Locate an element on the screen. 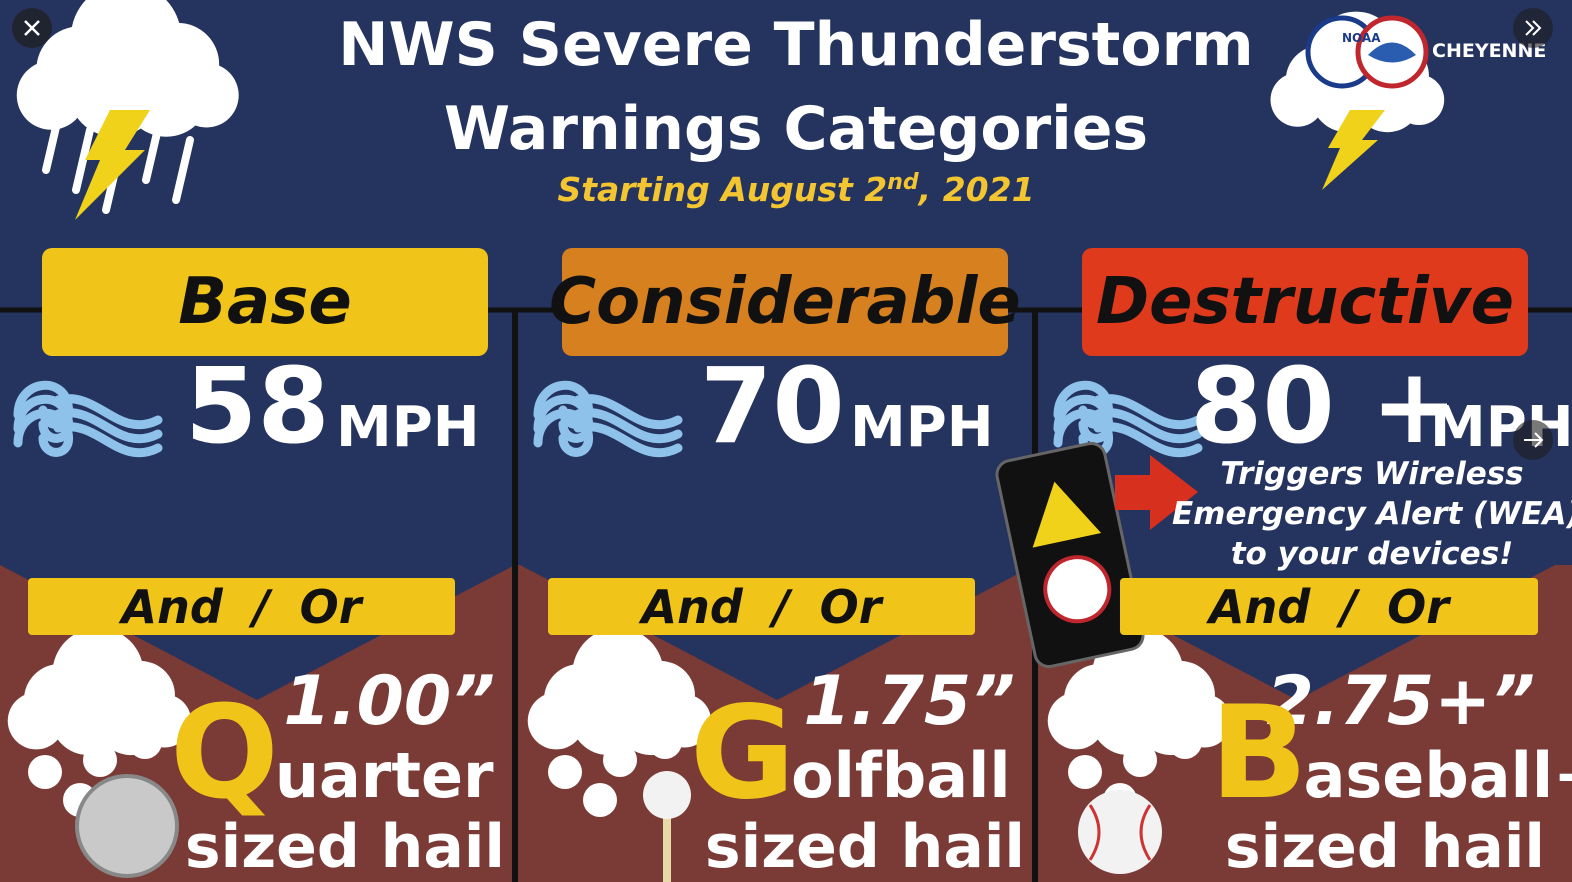 This screenshot has width=1572, height=882. phone is located at coordinates (1070, 555).